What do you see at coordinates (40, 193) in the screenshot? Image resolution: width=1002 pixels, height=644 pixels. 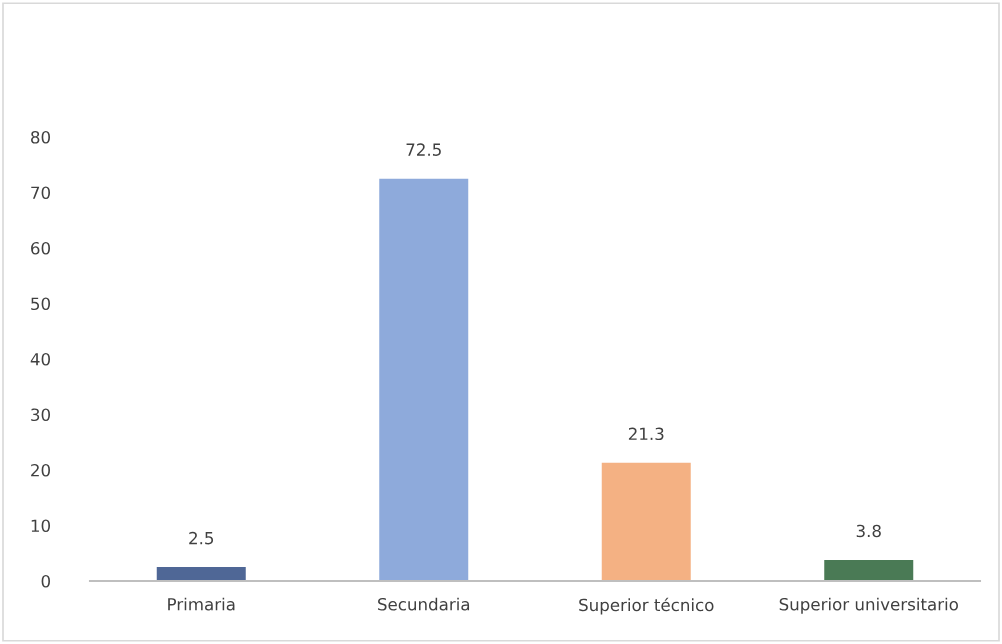 I see `y-tick-label: 70` at bounding box center [40, 193].